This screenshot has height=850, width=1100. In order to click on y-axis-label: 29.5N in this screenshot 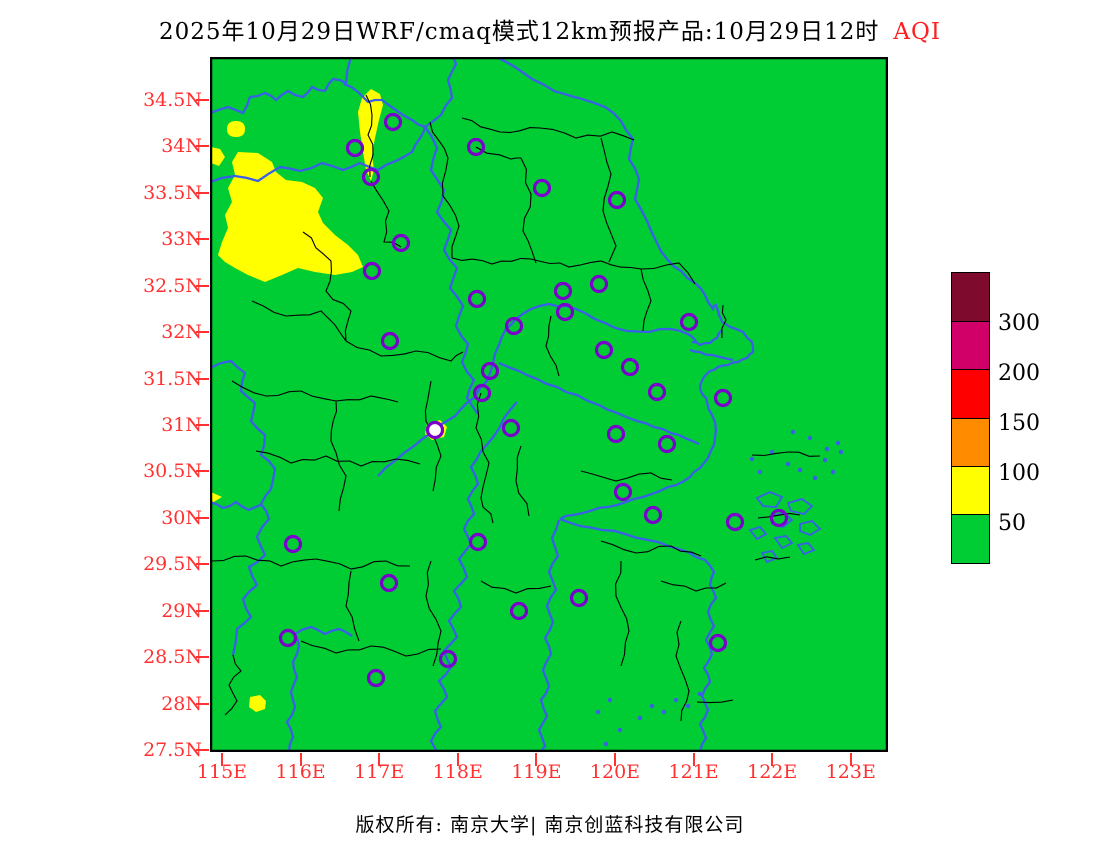, I will do `click(172, 564)`.